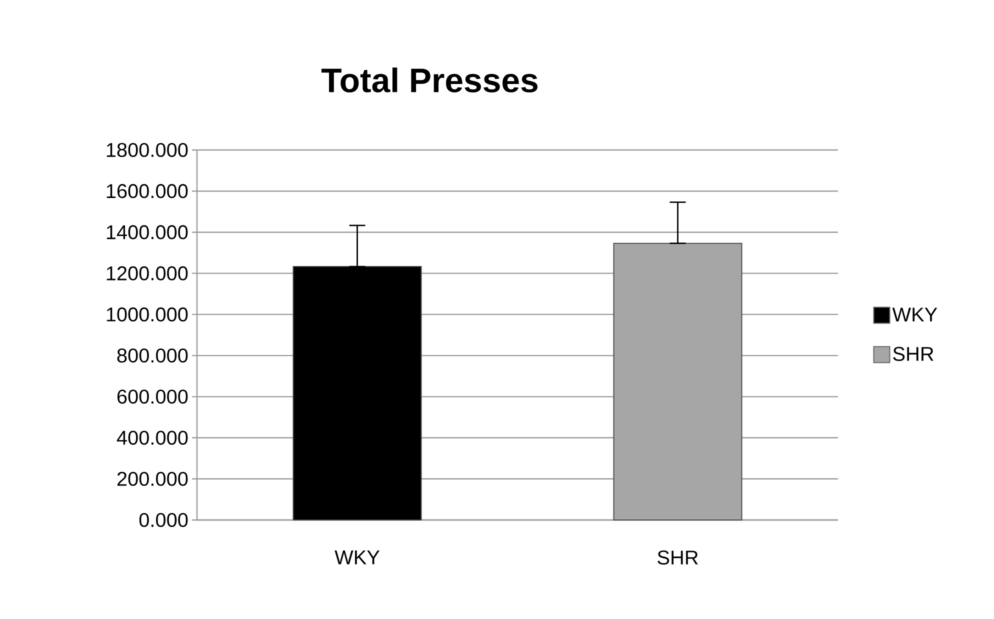  I want to click on y-tick-label: 1600.000, so click(147, 191).